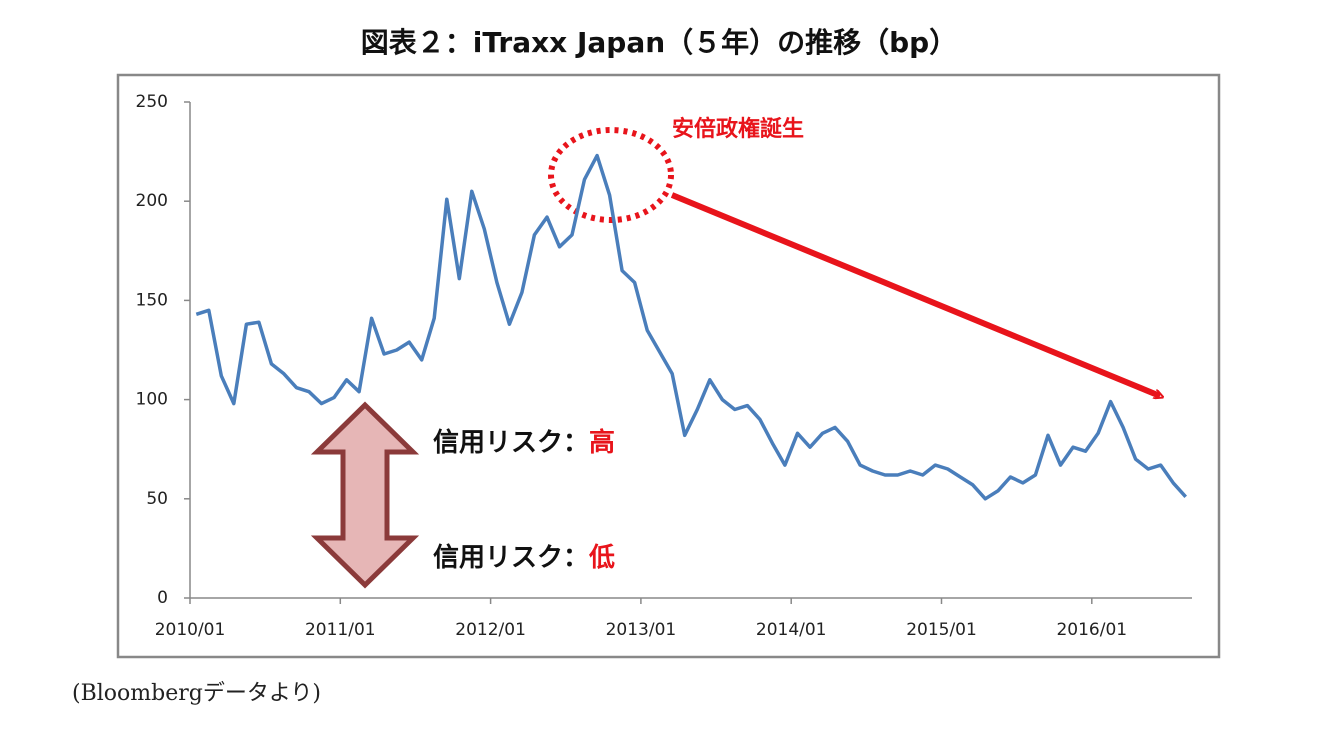  Describe the element at coordinates (152, 400) in the screenshot. I see `y-tick-label: 100` at that location.